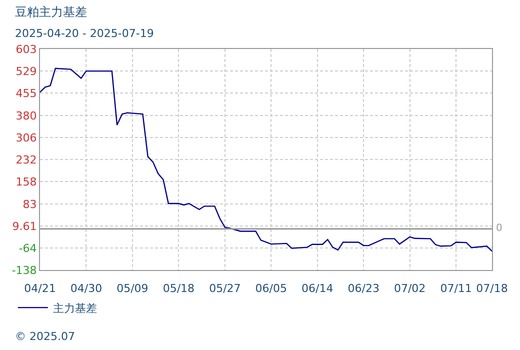 The width and height of the screenshot is (520, 350). Describe the element at coordinates (45, 336) in the screenshot. I see `text: © 2025.07` at that location.